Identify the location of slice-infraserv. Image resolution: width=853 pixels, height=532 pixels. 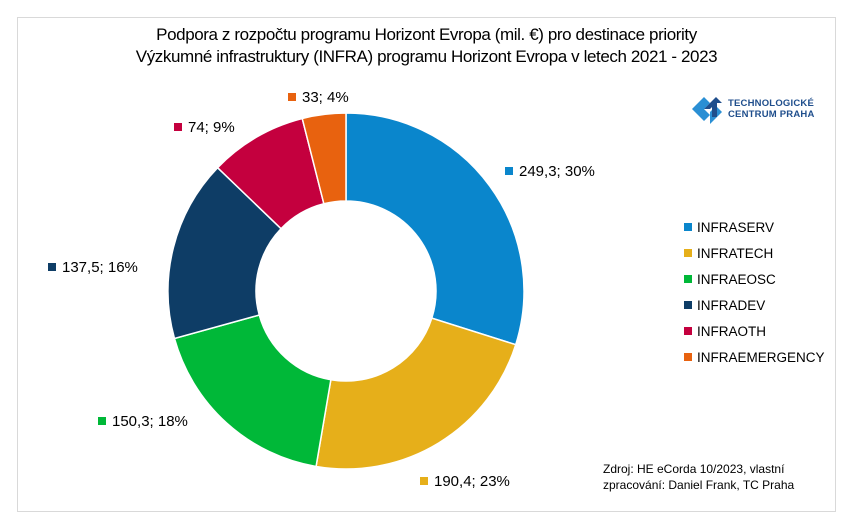
(435, 229).